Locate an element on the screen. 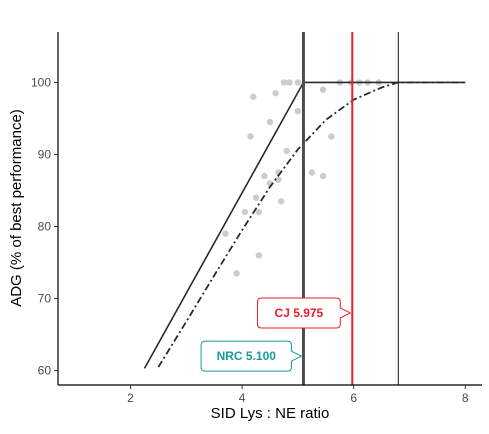  y-tick-label: 70 is located at coordinates (45, 299).